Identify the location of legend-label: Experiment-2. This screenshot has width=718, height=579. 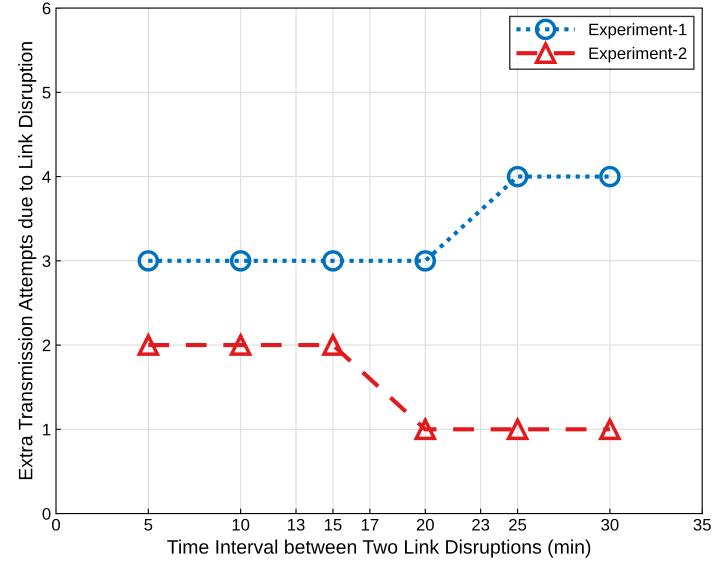
(637, 54).